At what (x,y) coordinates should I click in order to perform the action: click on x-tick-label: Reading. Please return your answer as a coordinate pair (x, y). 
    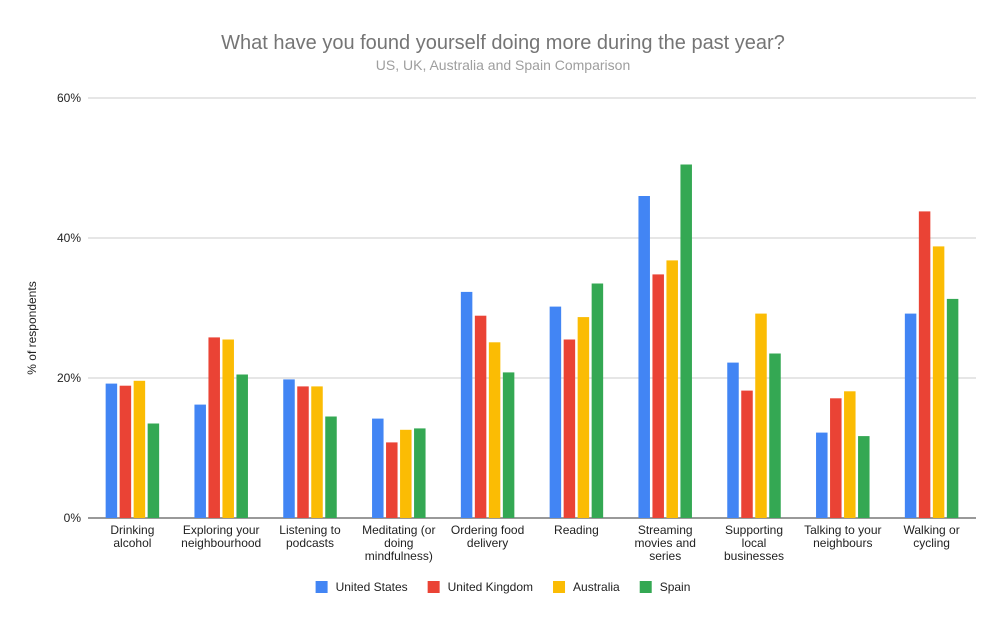
    Looking at the image, I should click on (576, 530).